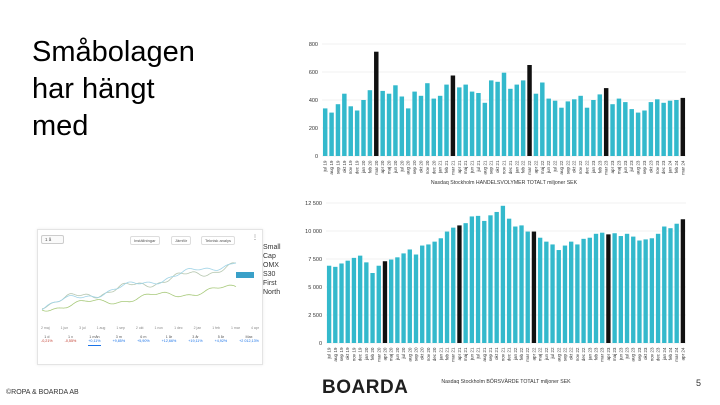 The width and height of the screenshot is (720, 405). What do you see at coordinates (272, 270) in the screenshot?
I see `index-legend: Small Cap OMX S30 First North` at bounding box center [272, 270].